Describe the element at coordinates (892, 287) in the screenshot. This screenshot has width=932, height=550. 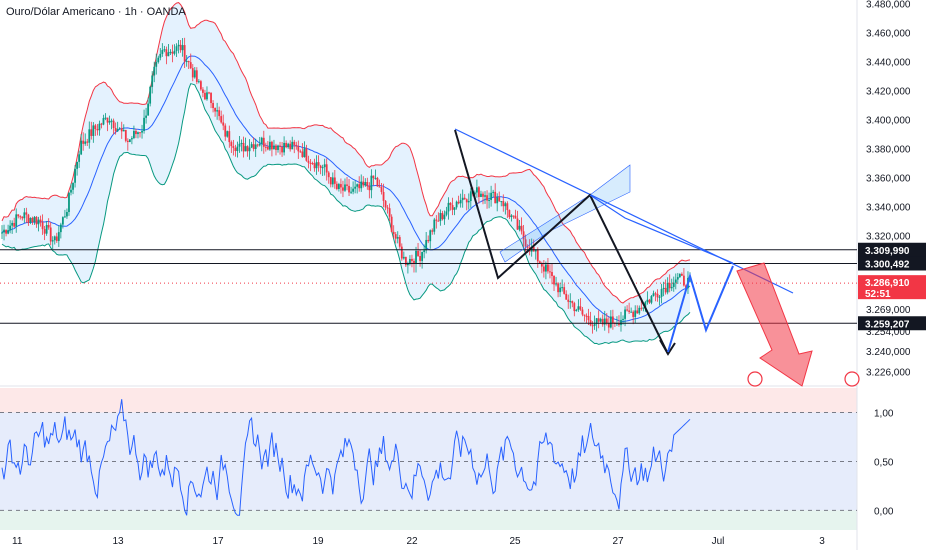
I see `current-price-tag` at that location.